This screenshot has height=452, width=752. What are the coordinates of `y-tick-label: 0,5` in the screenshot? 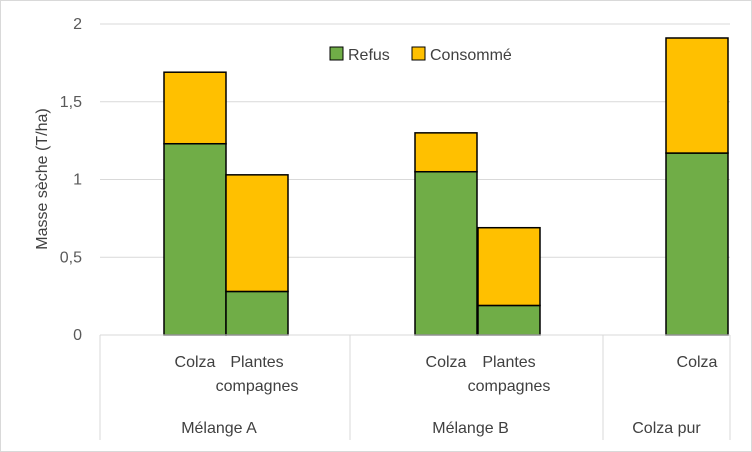 It's located at (71, 257).